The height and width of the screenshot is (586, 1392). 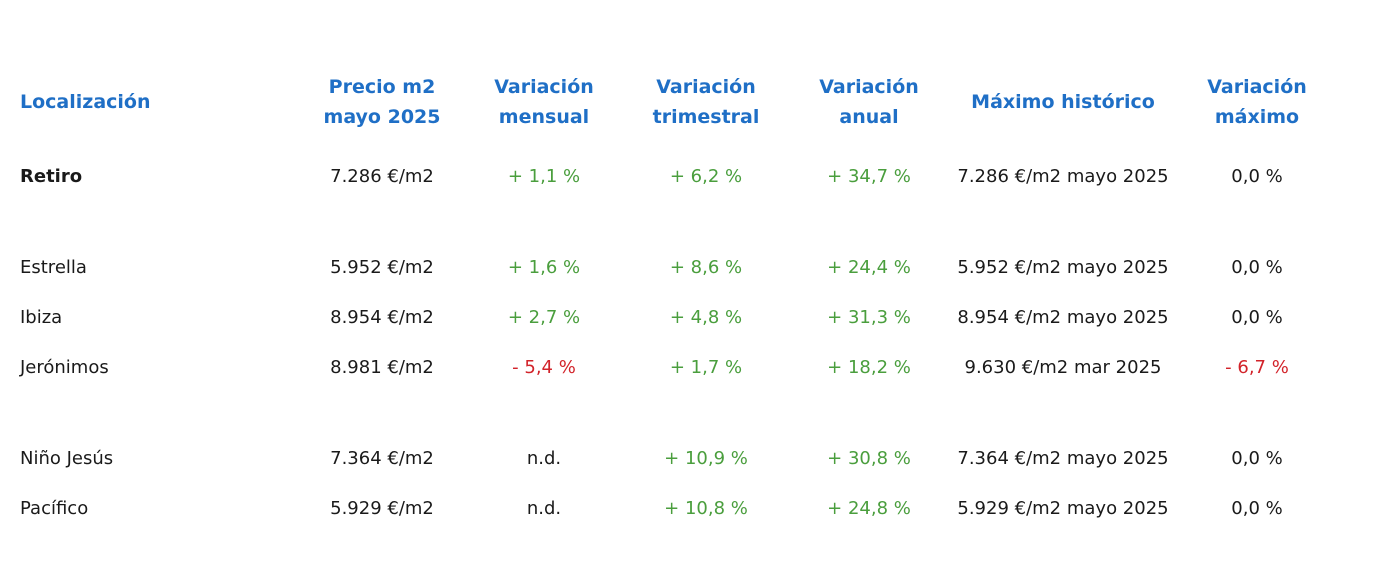 What do you see at coordinates (869, 458) in the screenshot?
I see `row-annual: + 30,8 %` at bounding box center [869, 458].